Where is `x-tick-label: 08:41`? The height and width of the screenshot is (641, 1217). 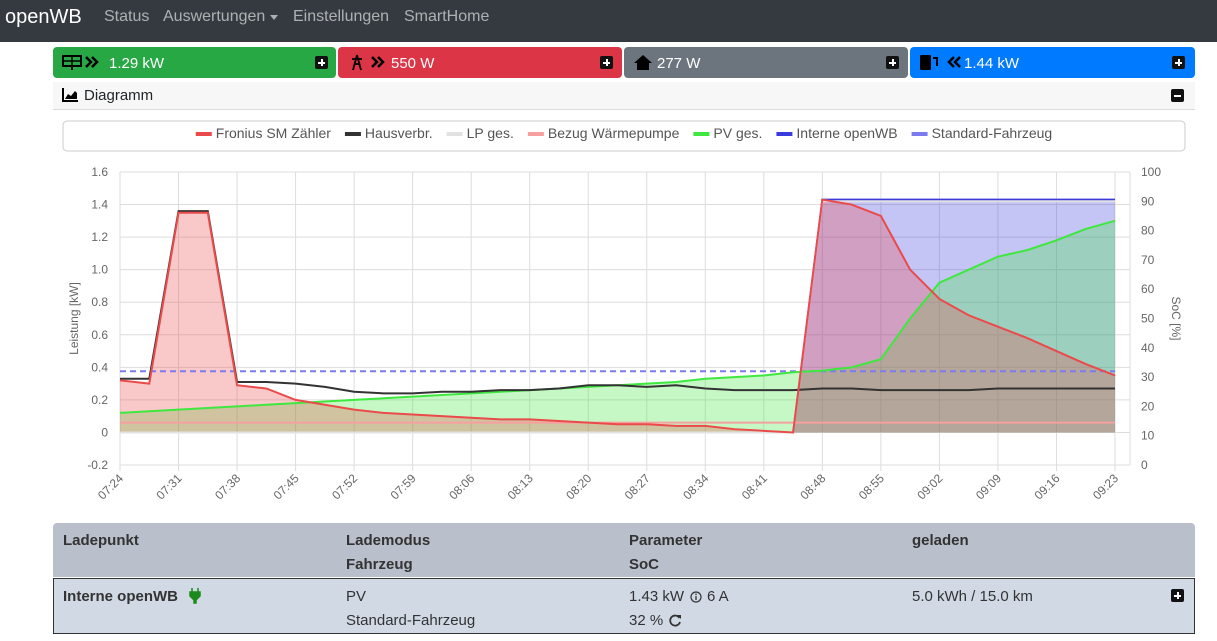 x-tick-label: 08:41 is located at coordinates (754, 486).